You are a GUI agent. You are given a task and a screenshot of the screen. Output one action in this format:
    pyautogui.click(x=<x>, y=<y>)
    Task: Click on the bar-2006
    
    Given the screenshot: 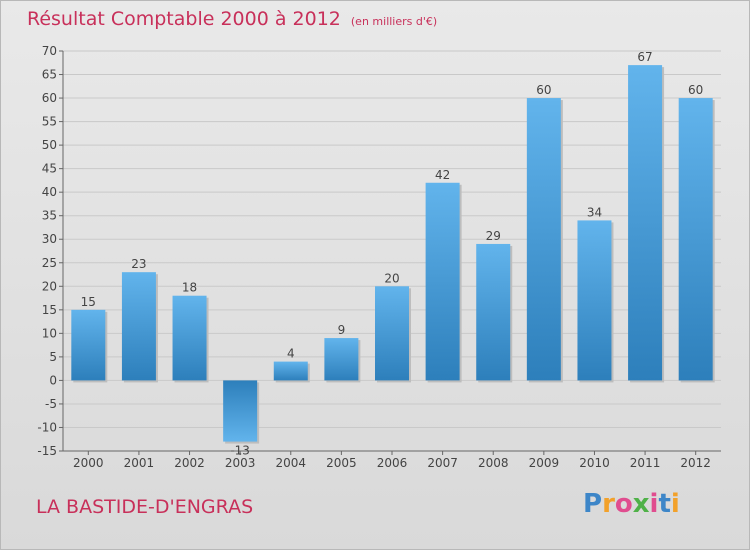 What is the action you would take?
    pyautogui.click(x=392, y=333)
    